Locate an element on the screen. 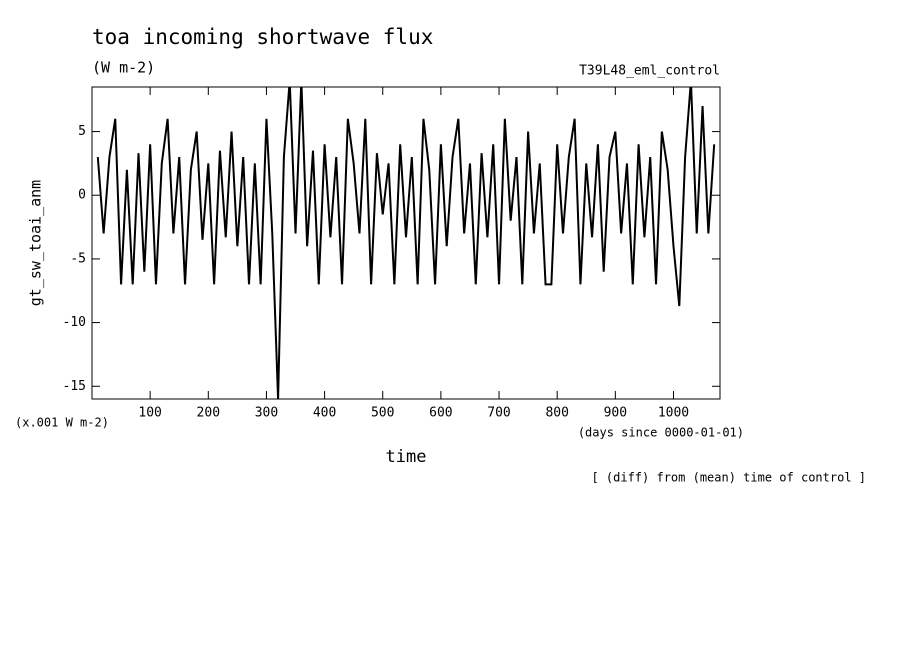 The height and width of the screenshot is (654, 904). x-tick-label: 1000 is located at coordinates (673, 413).